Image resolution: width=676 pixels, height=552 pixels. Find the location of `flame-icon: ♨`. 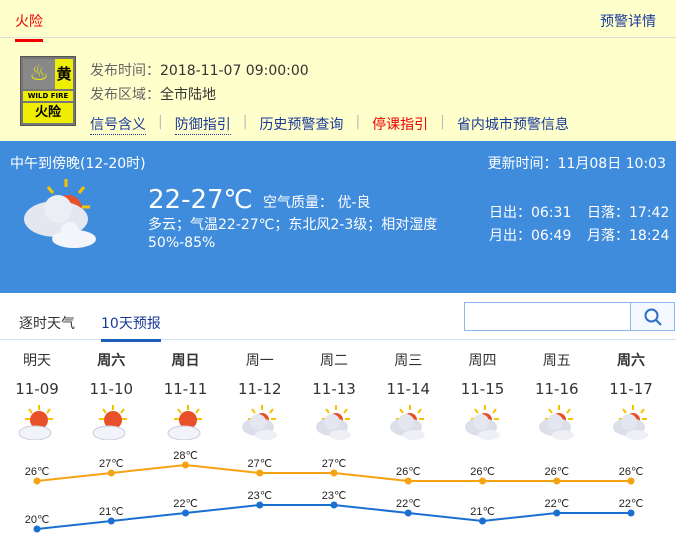

flame-icon: ♨ is located at coordinates (39, 74).